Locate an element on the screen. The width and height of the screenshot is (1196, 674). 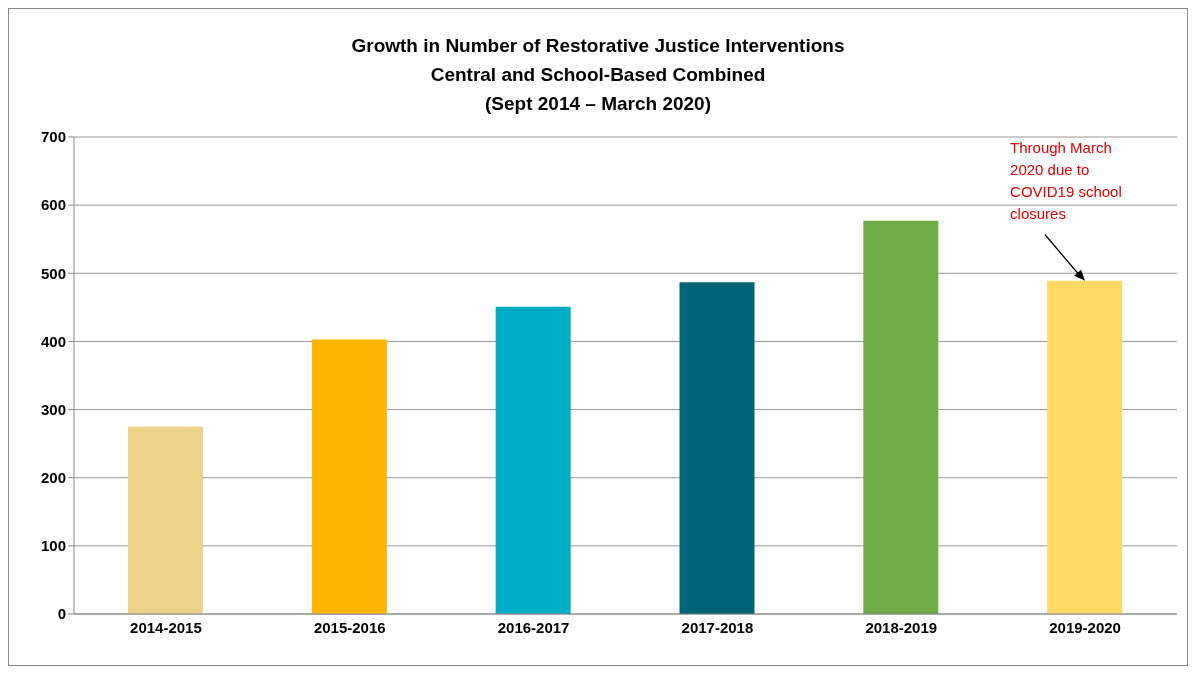
x-tick-label: 2017-2018 is located at coordinates (717, 627).